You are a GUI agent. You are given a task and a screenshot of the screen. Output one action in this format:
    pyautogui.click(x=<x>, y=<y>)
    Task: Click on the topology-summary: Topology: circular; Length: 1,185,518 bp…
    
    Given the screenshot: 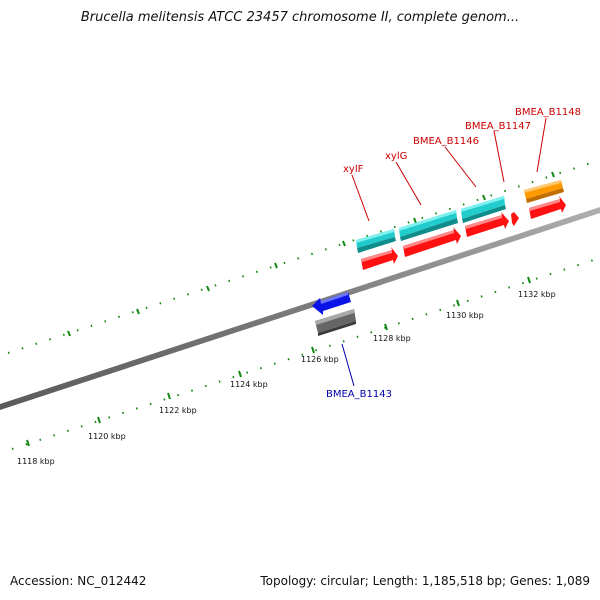 What is the action you would take?
    pyautogui.click(x=425, y=581)
    